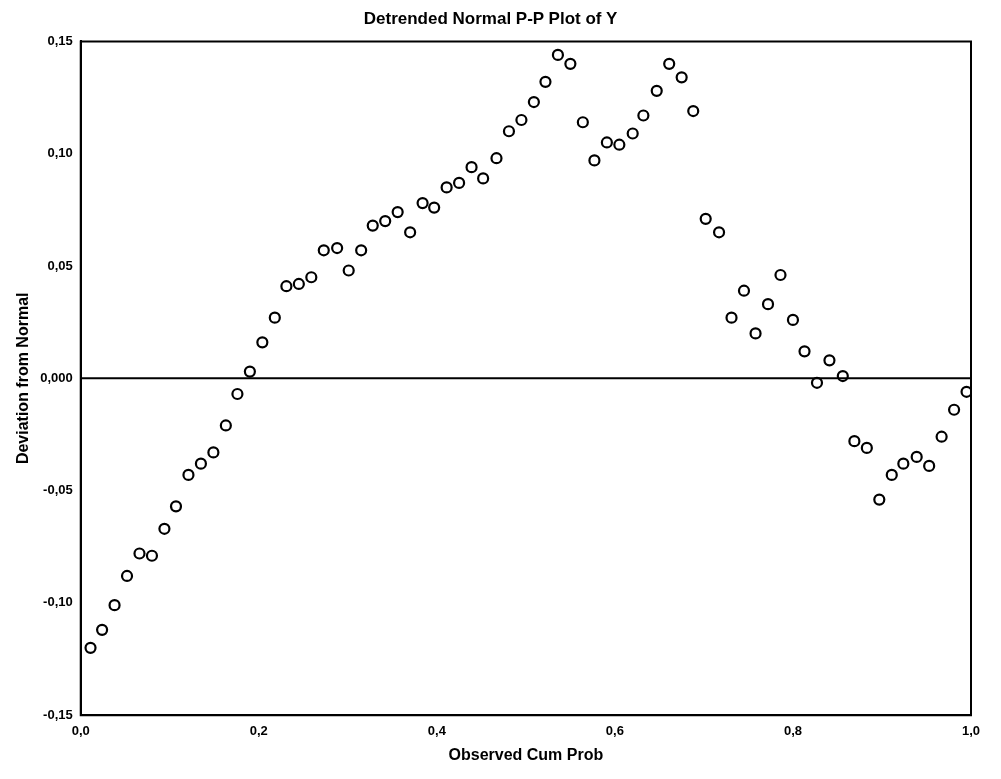 Image resolution: width=1001 pixels, height=779 pixels. Describe the element at coordinates (490, 18) in the screenshot. I see `chart-title: Detrended Normal P-P Plot of Y` at that location.